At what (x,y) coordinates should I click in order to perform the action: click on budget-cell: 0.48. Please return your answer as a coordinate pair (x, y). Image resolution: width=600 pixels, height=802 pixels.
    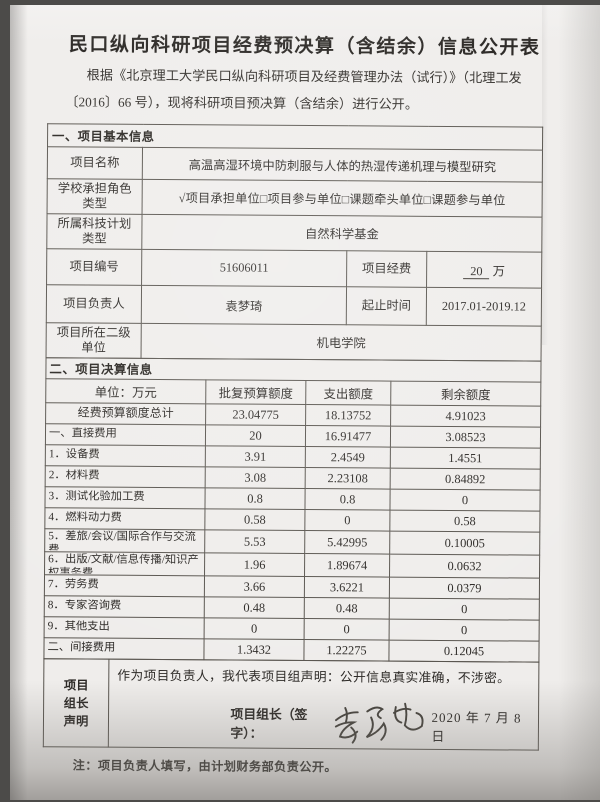
    Looking at the image, I should click on (254, 608).